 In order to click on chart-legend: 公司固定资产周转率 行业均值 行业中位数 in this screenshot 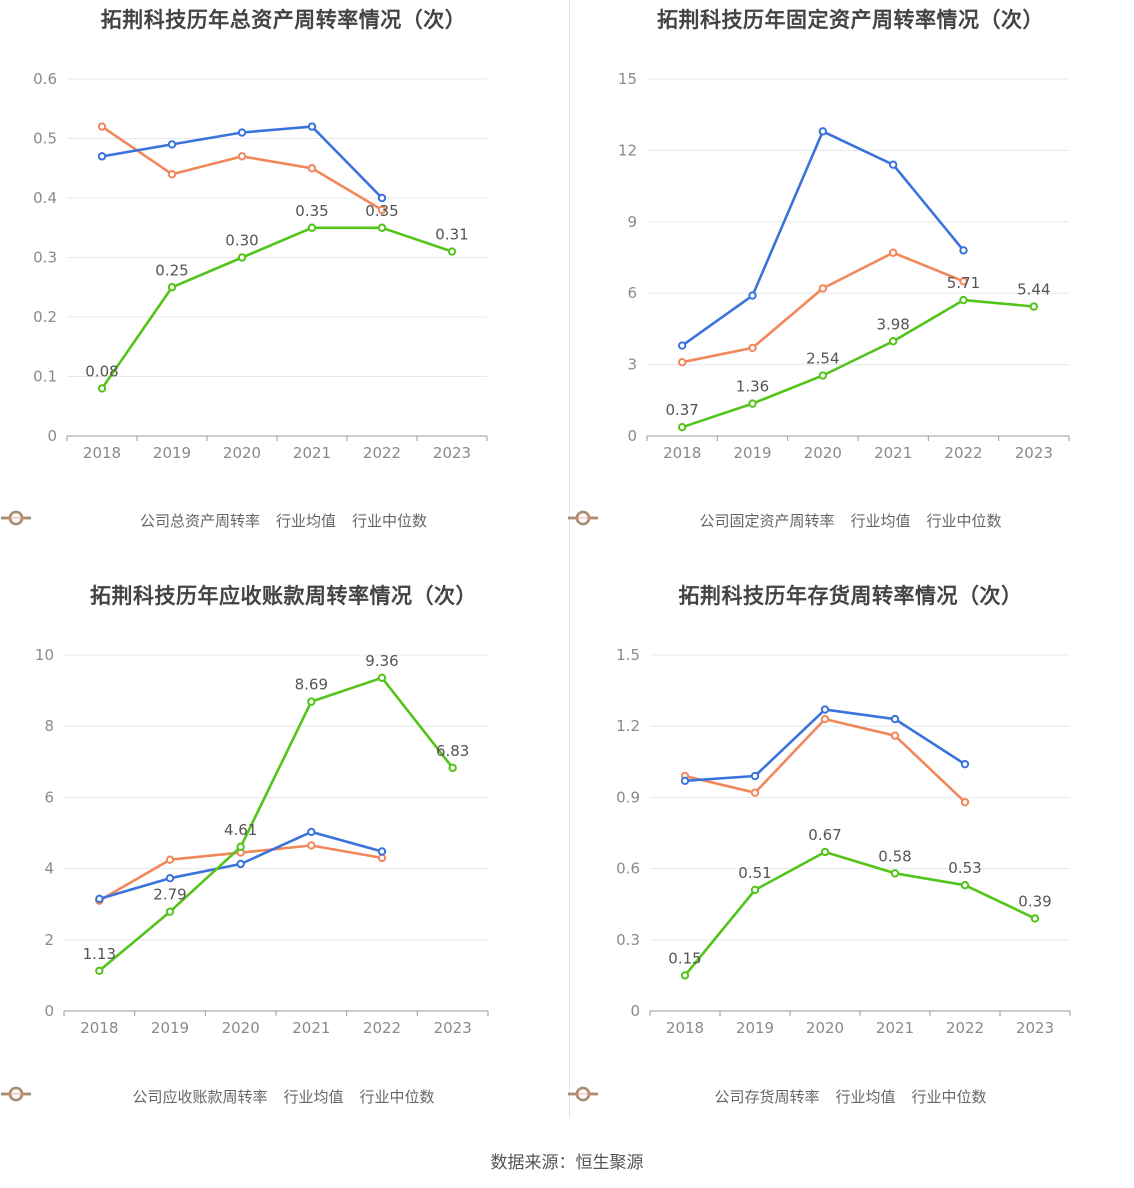, I will do `click(850, 520)`.